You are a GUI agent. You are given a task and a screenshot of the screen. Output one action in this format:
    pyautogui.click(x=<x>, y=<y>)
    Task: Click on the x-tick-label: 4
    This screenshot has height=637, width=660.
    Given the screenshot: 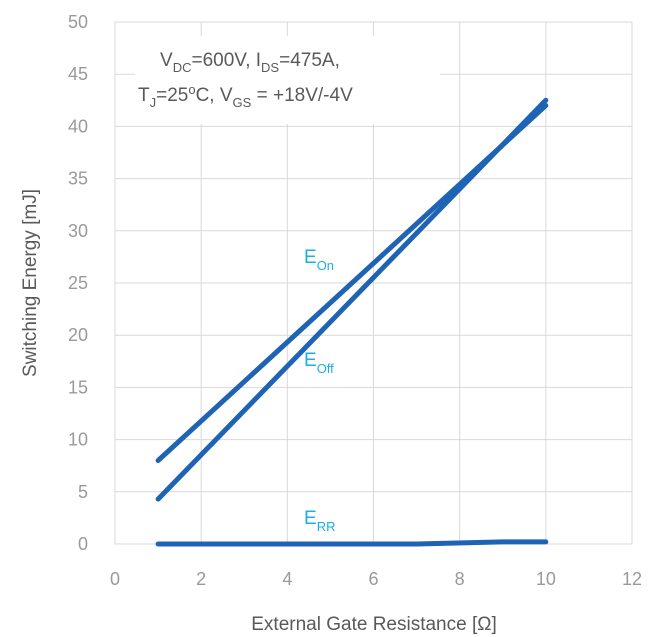 What is the action you would take?
    pyautogui.click(x=287, y=579)
    